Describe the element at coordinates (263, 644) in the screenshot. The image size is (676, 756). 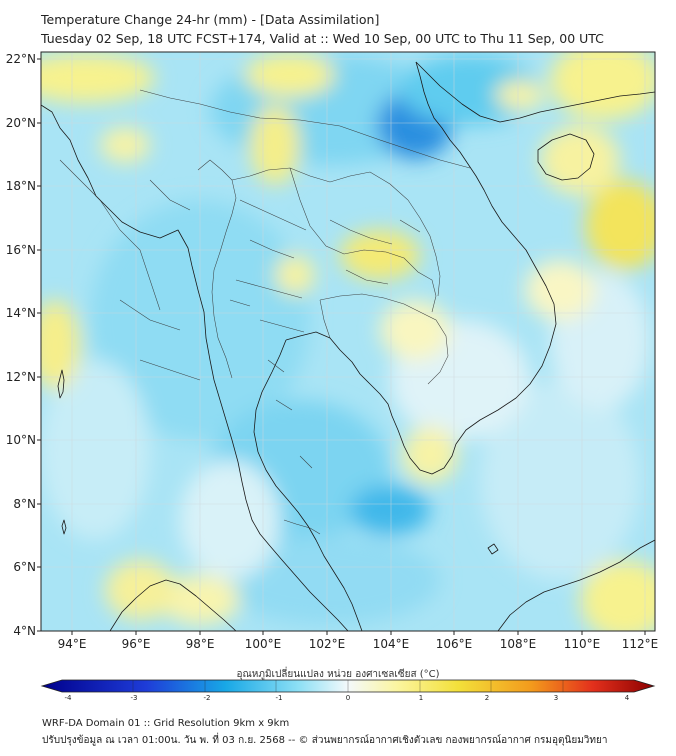
I see `lon-label: 100°E` at that location.